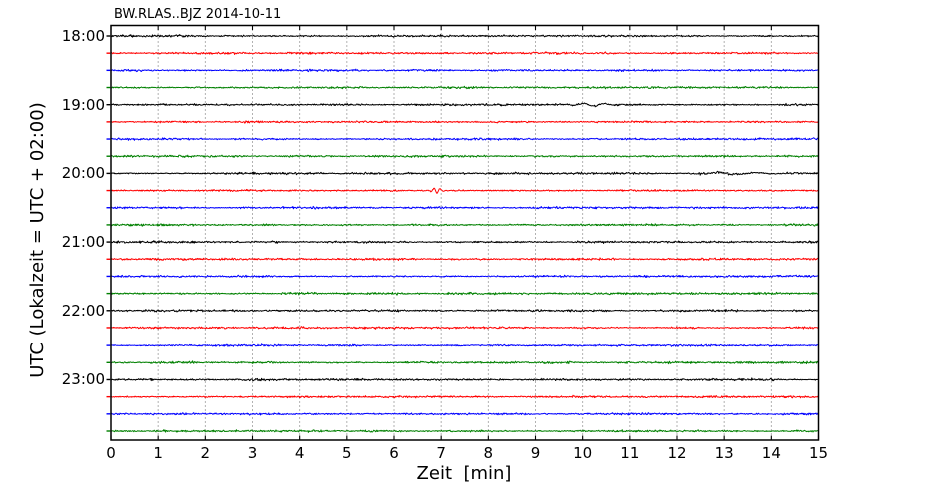  I want to click on x-tick-label: 13, so click(724, 453).